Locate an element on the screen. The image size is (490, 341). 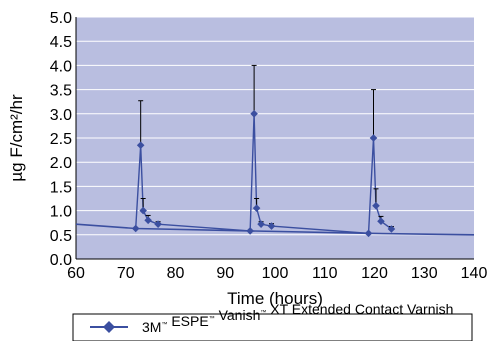
y-tick-label: 5.0 is located at coordinates (61, 18).